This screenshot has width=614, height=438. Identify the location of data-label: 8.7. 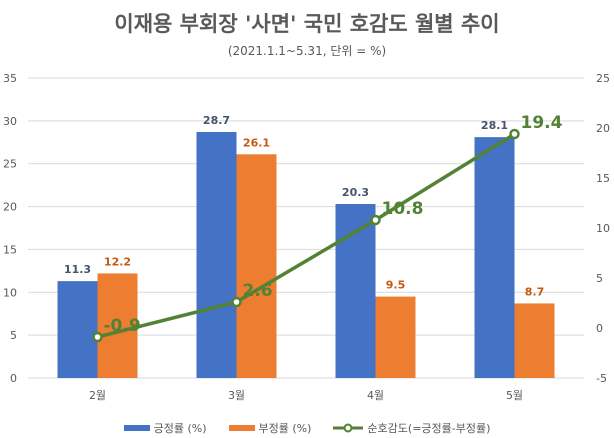
(535, 291).